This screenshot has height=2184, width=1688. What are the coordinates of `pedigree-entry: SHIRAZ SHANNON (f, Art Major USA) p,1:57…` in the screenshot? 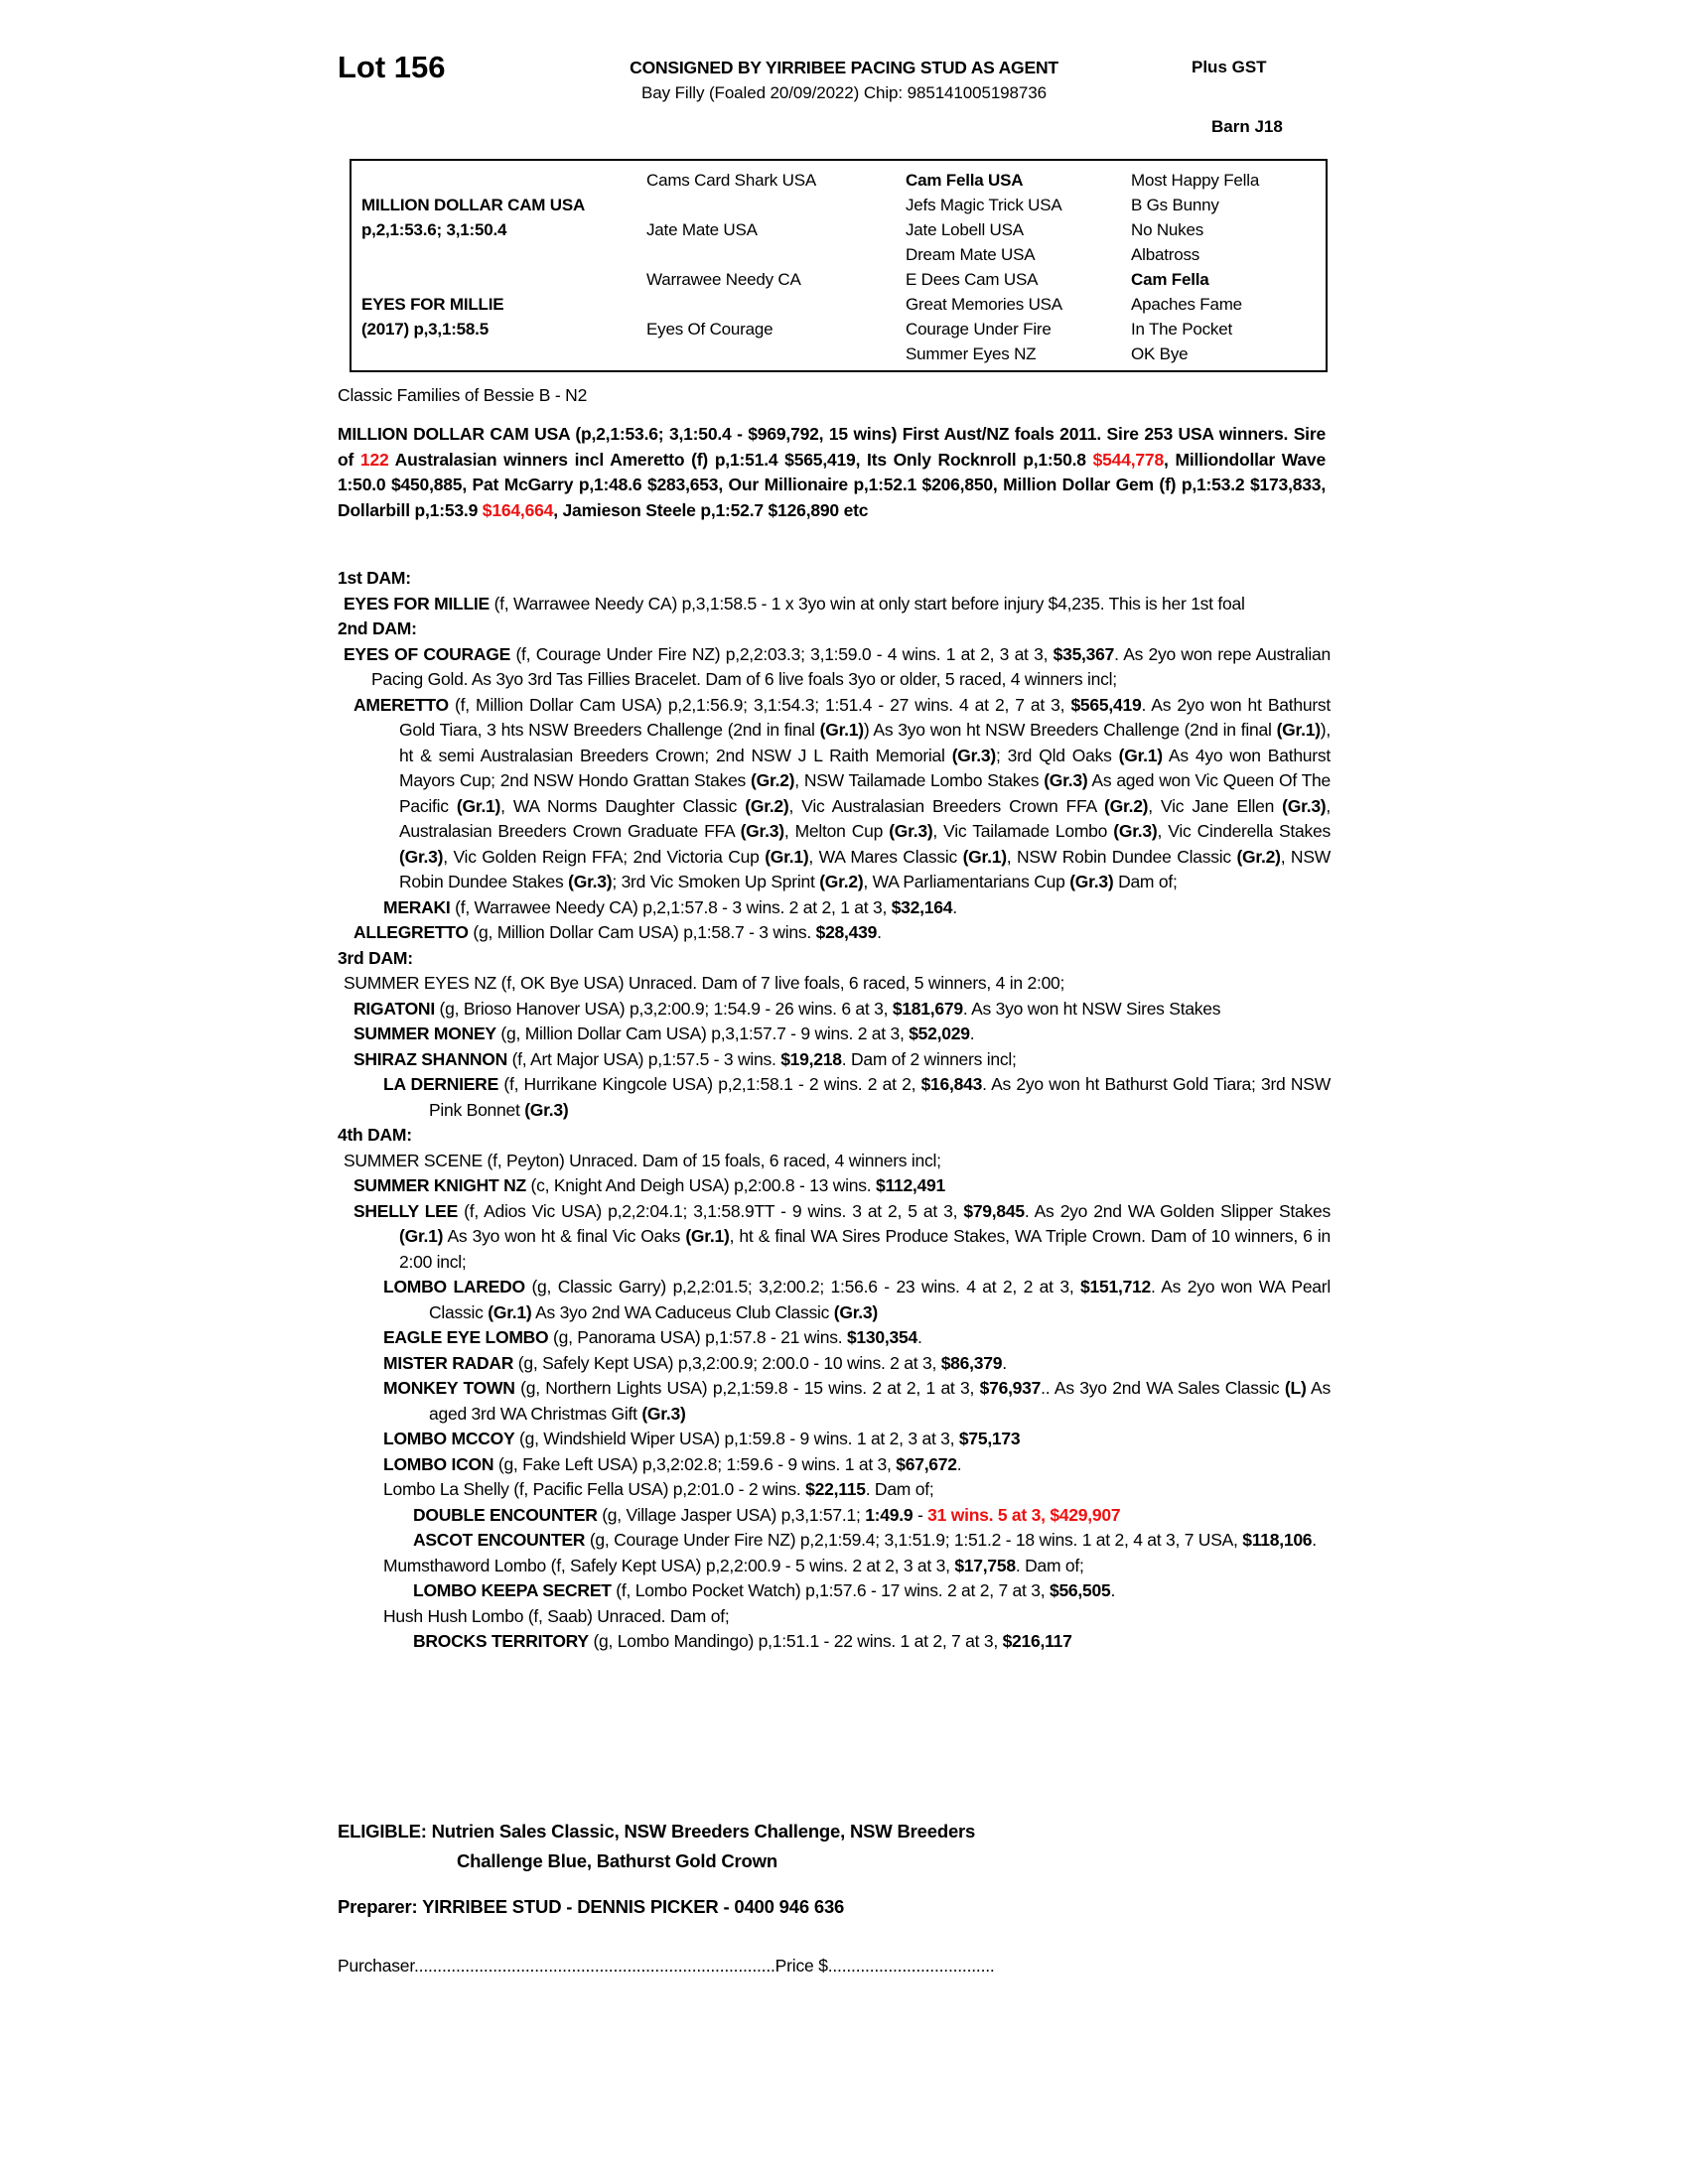 It's located at (834, 1060).